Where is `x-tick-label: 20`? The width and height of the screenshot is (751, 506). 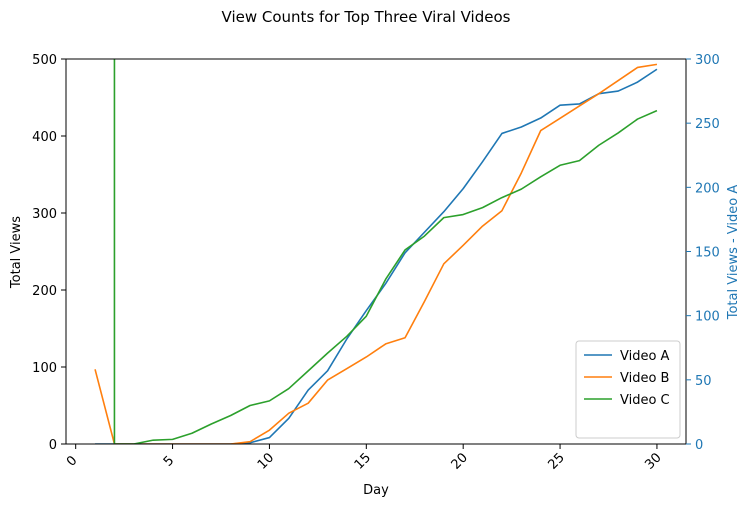 x-tick-label: 20 is located at coordinates (460, 461).